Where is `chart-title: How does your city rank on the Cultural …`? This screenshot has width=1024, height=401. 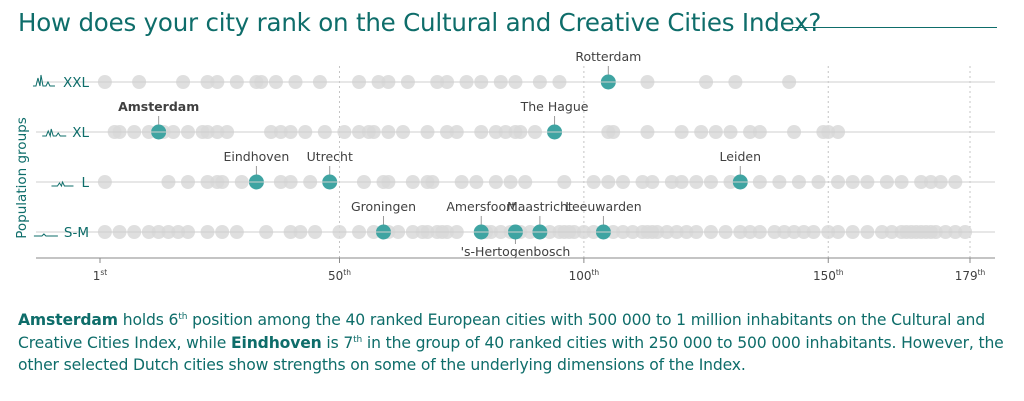
chart-title: How does your city rank on the Cultural … is located at coordinates (420, 22).